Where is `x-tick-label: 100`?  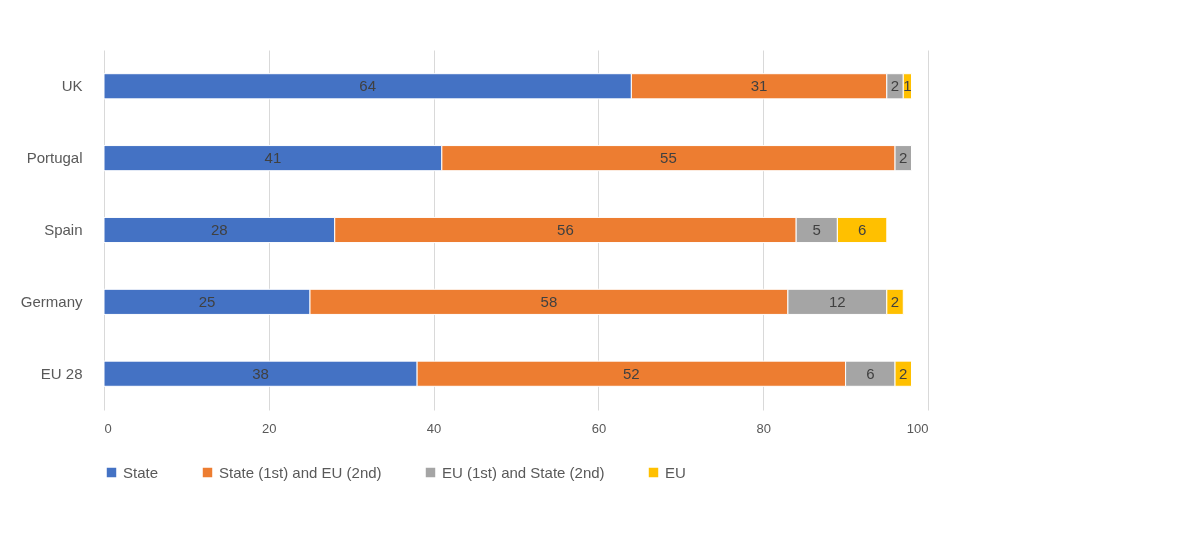 x-tick-label: 100 is located at coordinates (917, 428).